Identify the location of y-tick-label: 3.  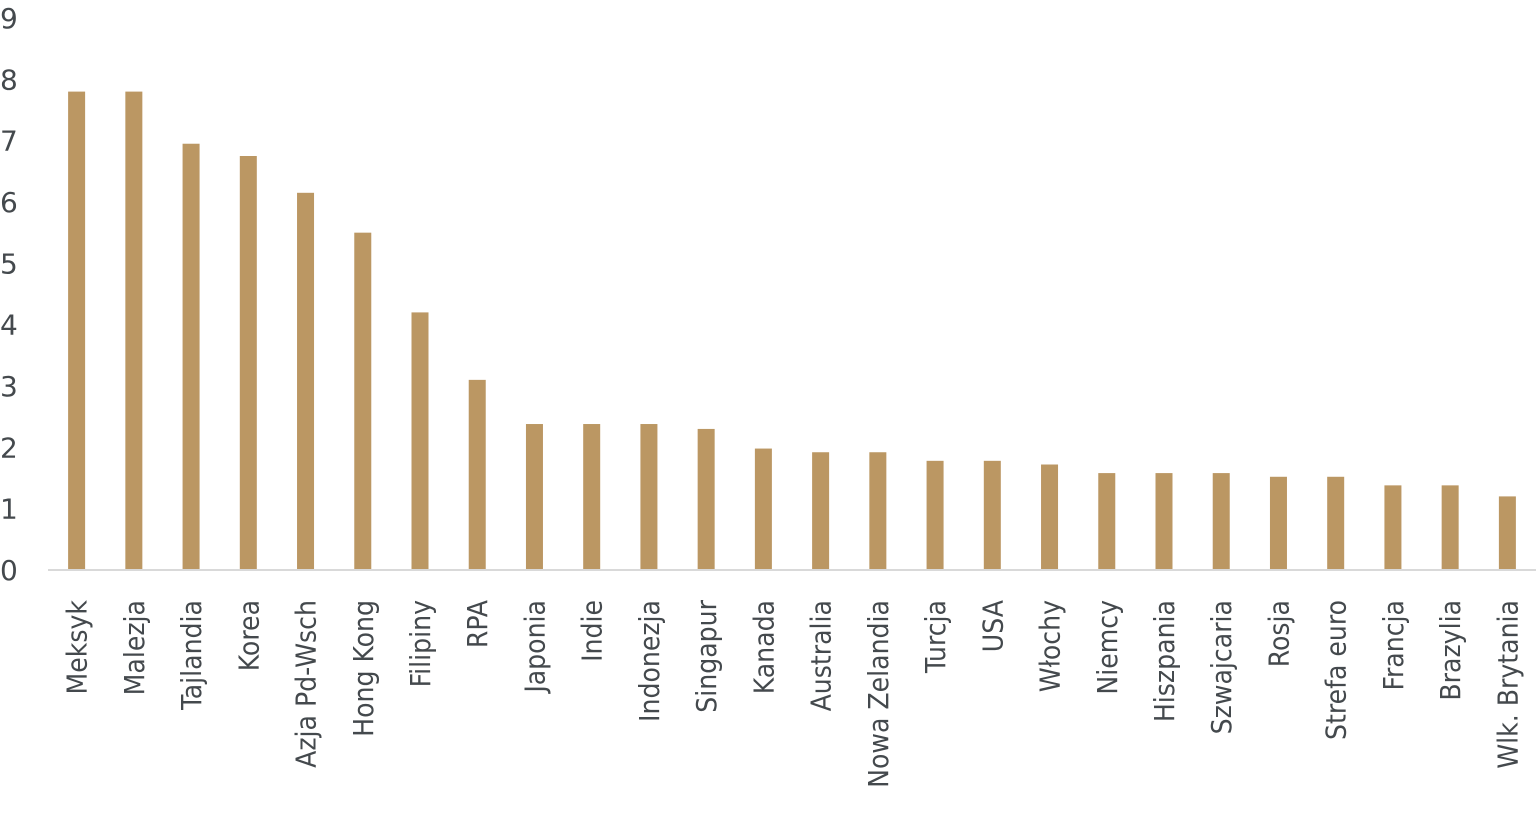
(9, 386).